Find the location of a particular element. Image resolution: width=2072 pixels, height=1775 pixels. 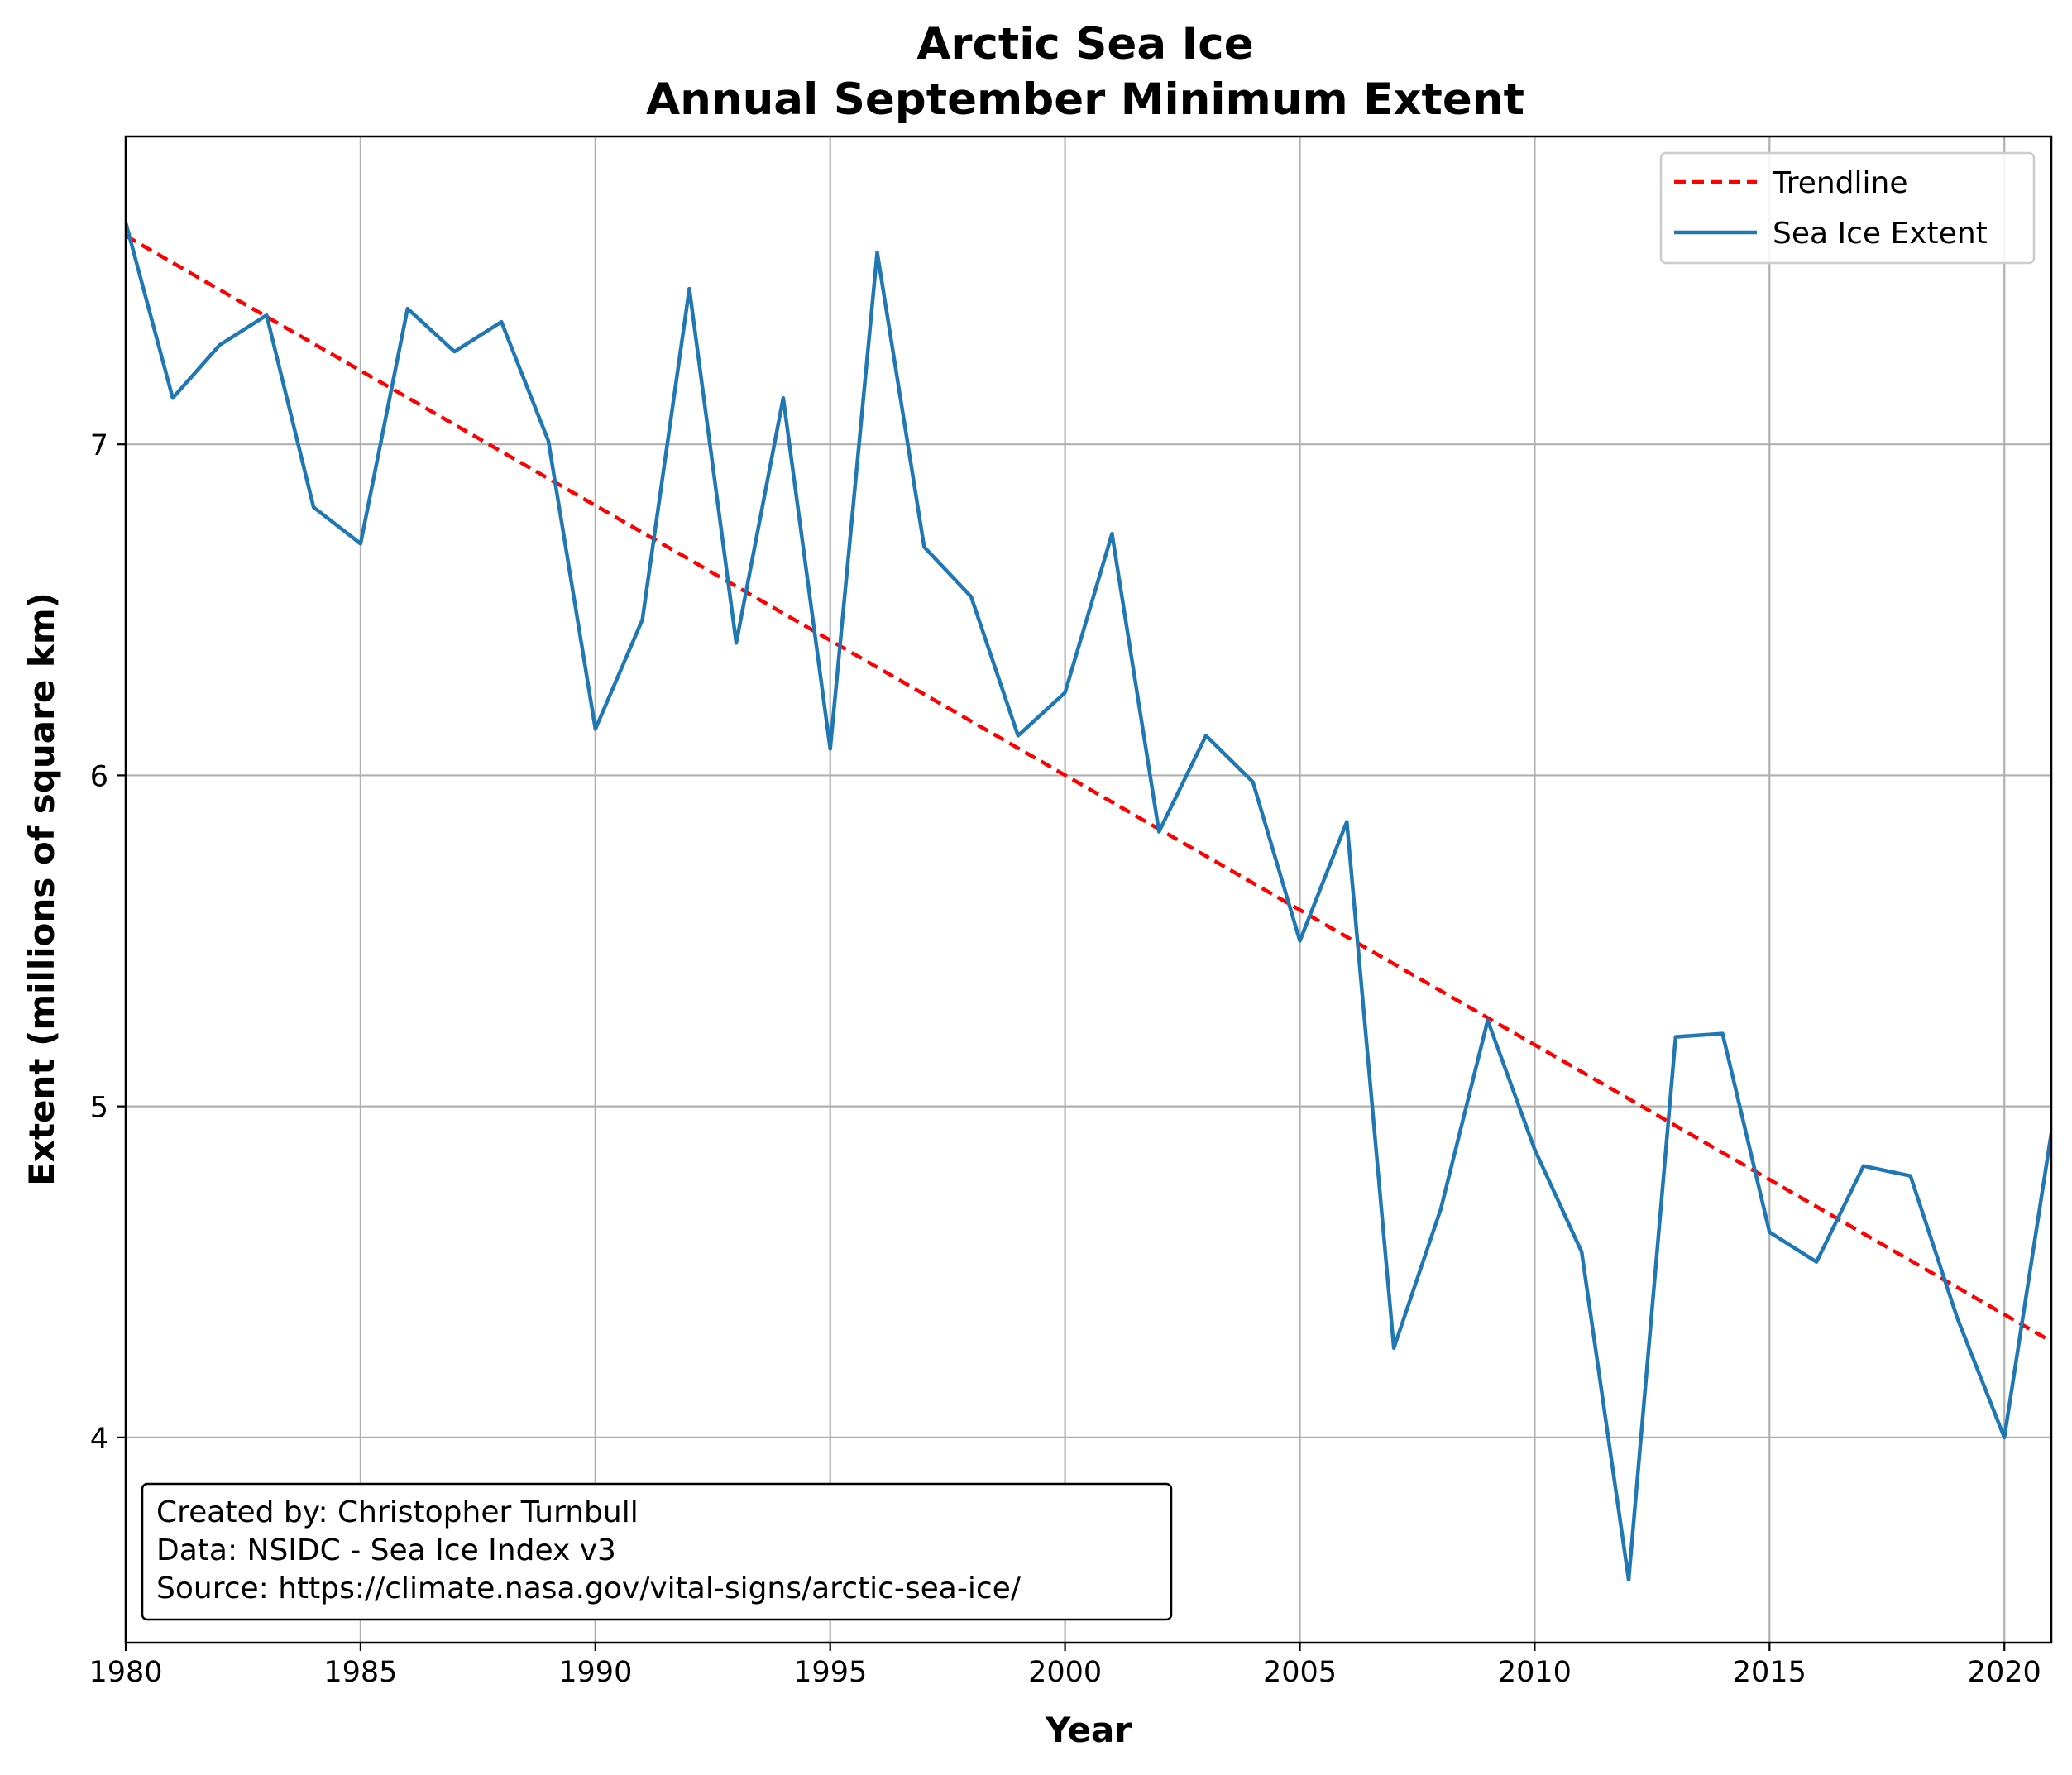

x-tick-label: 2015 is located at coordinates (1770, 1672).